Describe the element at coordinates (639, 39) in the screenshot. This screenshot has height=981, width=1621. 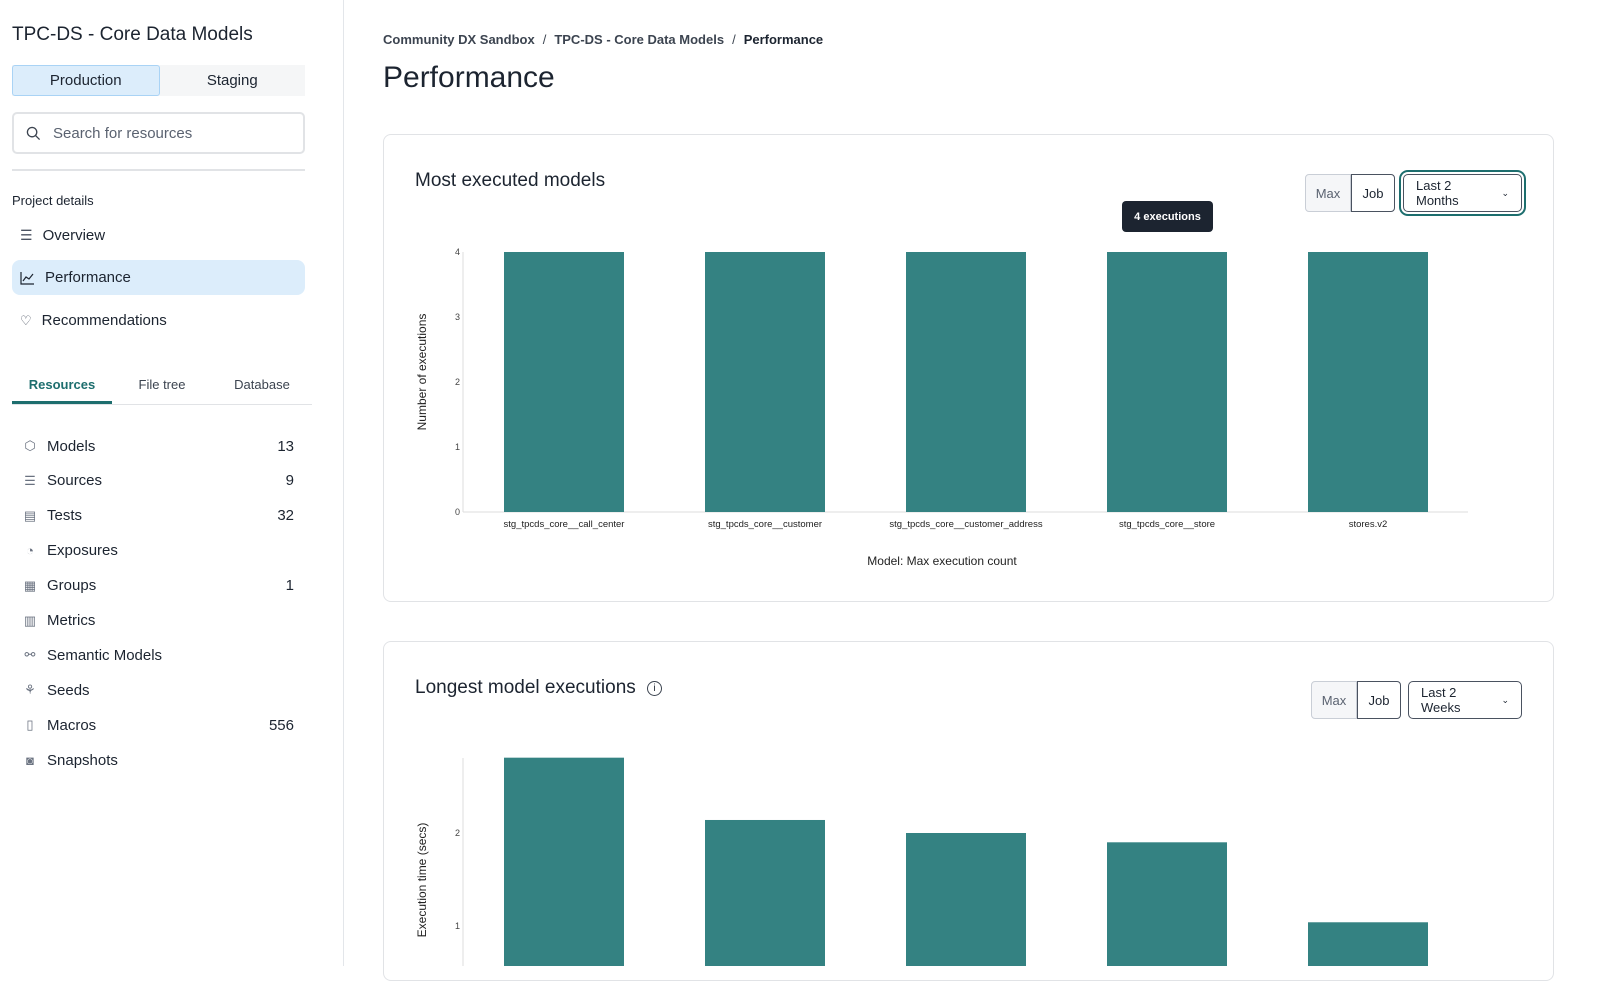
I see `breadcrumb-link: TPC-DS - Core Data Models` at that location.